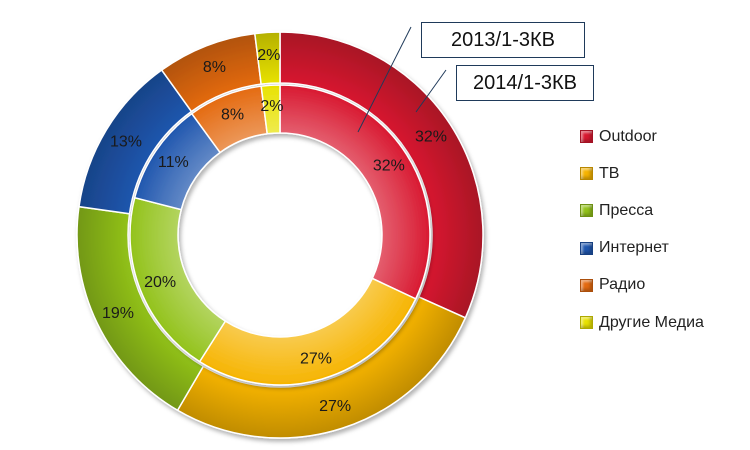  What do you see at coordinates (586, 211) in the screenshot?
I see `legend-swatch-press` at bounding box center [586, 211].